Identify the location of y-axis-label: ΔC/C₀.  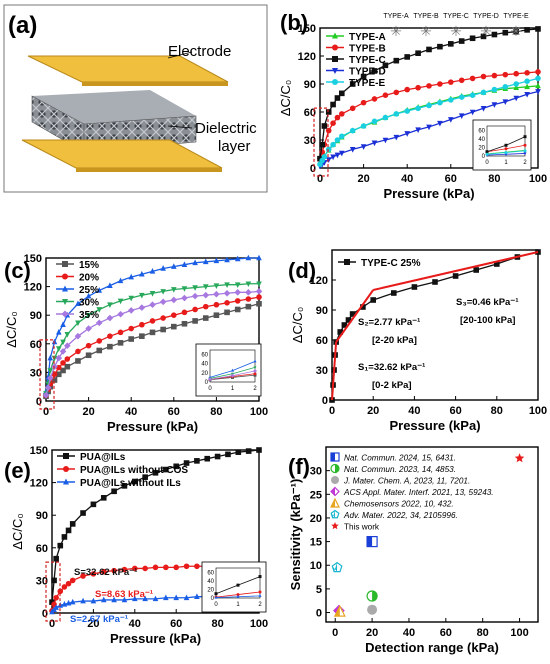
(297, 325).